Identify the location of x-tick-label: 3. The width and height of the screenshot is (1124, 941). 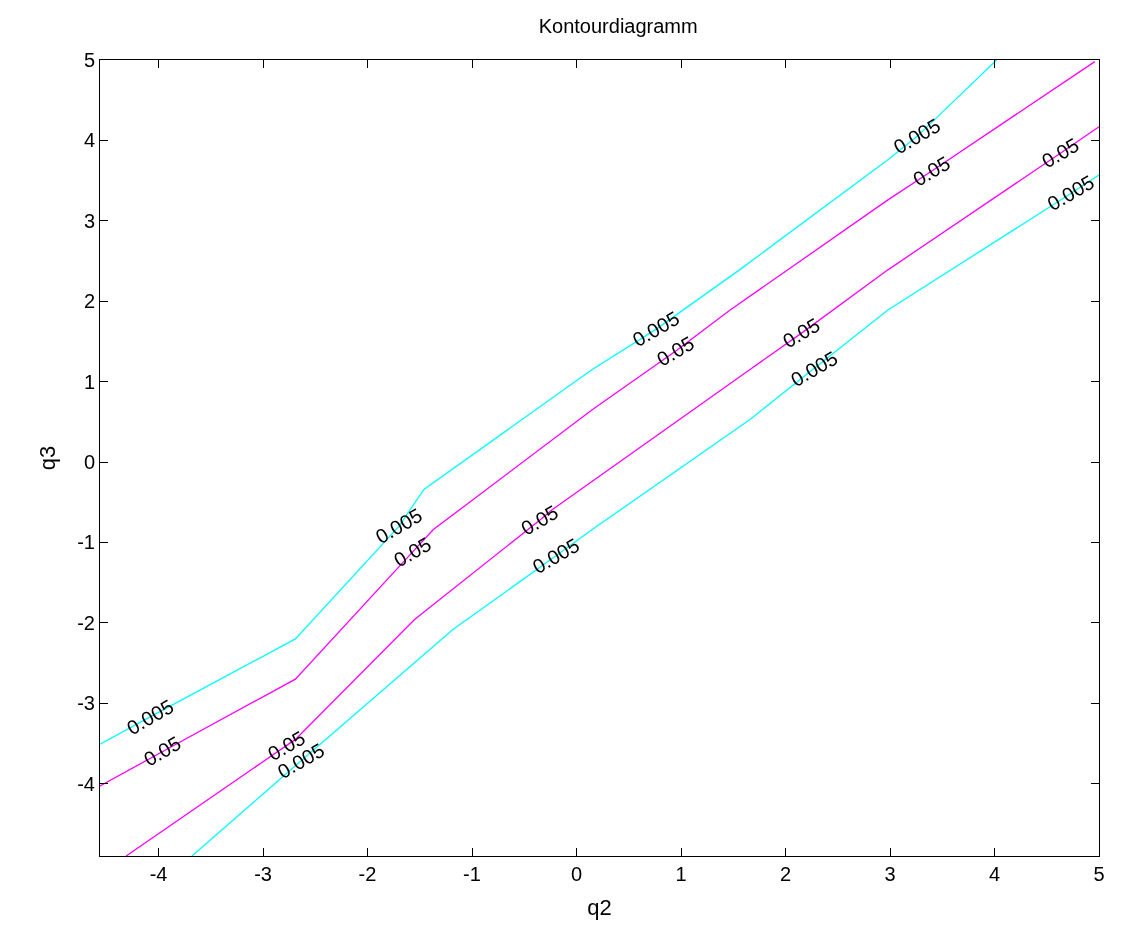
(890, 874).